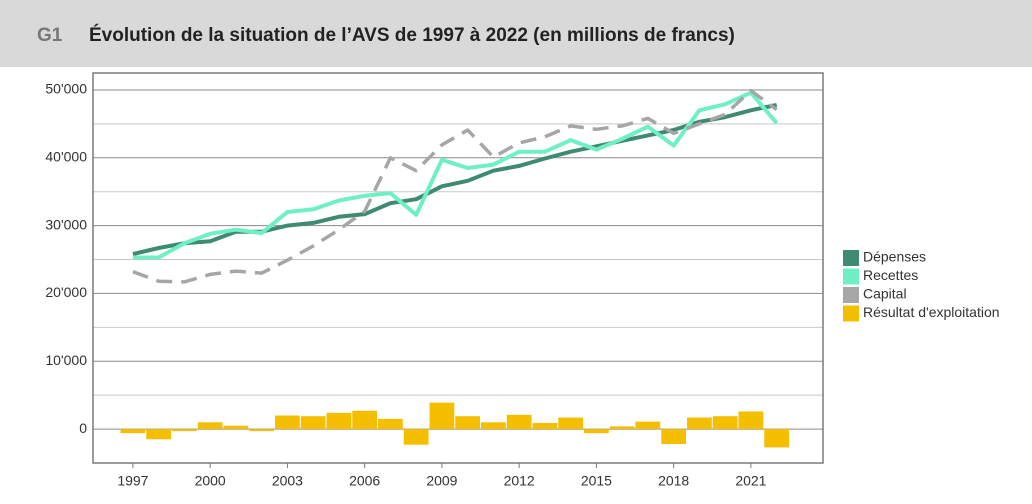 The width and height of the screenshot is (1032, 504). I want to click on x-tick-label: 2018, so click(673, 481).